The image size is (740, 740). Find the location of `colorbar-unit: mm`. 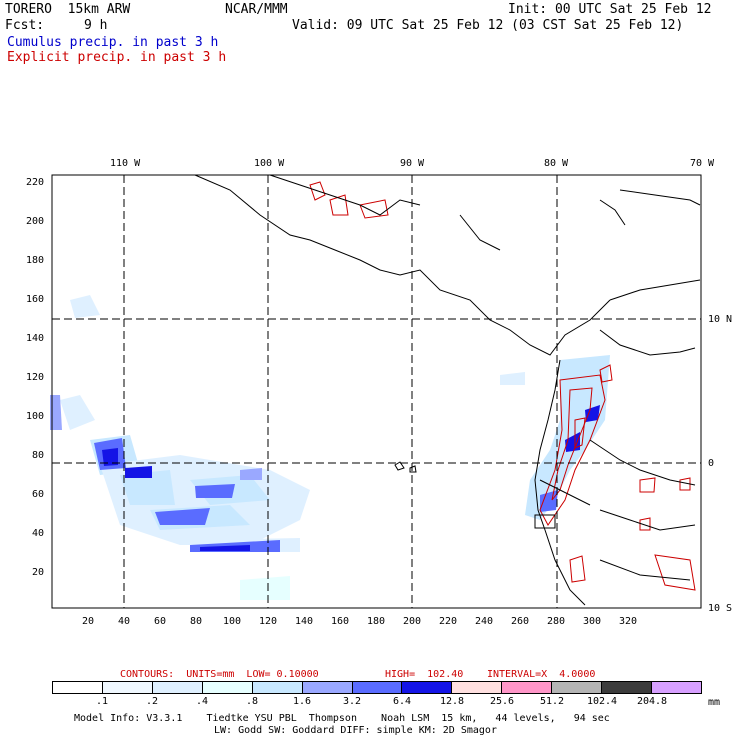

colorbar-unit: mm is located at coordinates (714, 702).